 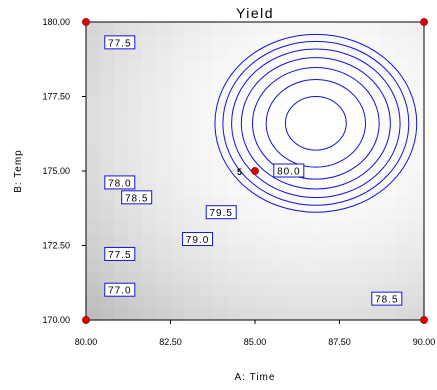 I want to click on contour-label: 77.5, so click(x=120, y=42).